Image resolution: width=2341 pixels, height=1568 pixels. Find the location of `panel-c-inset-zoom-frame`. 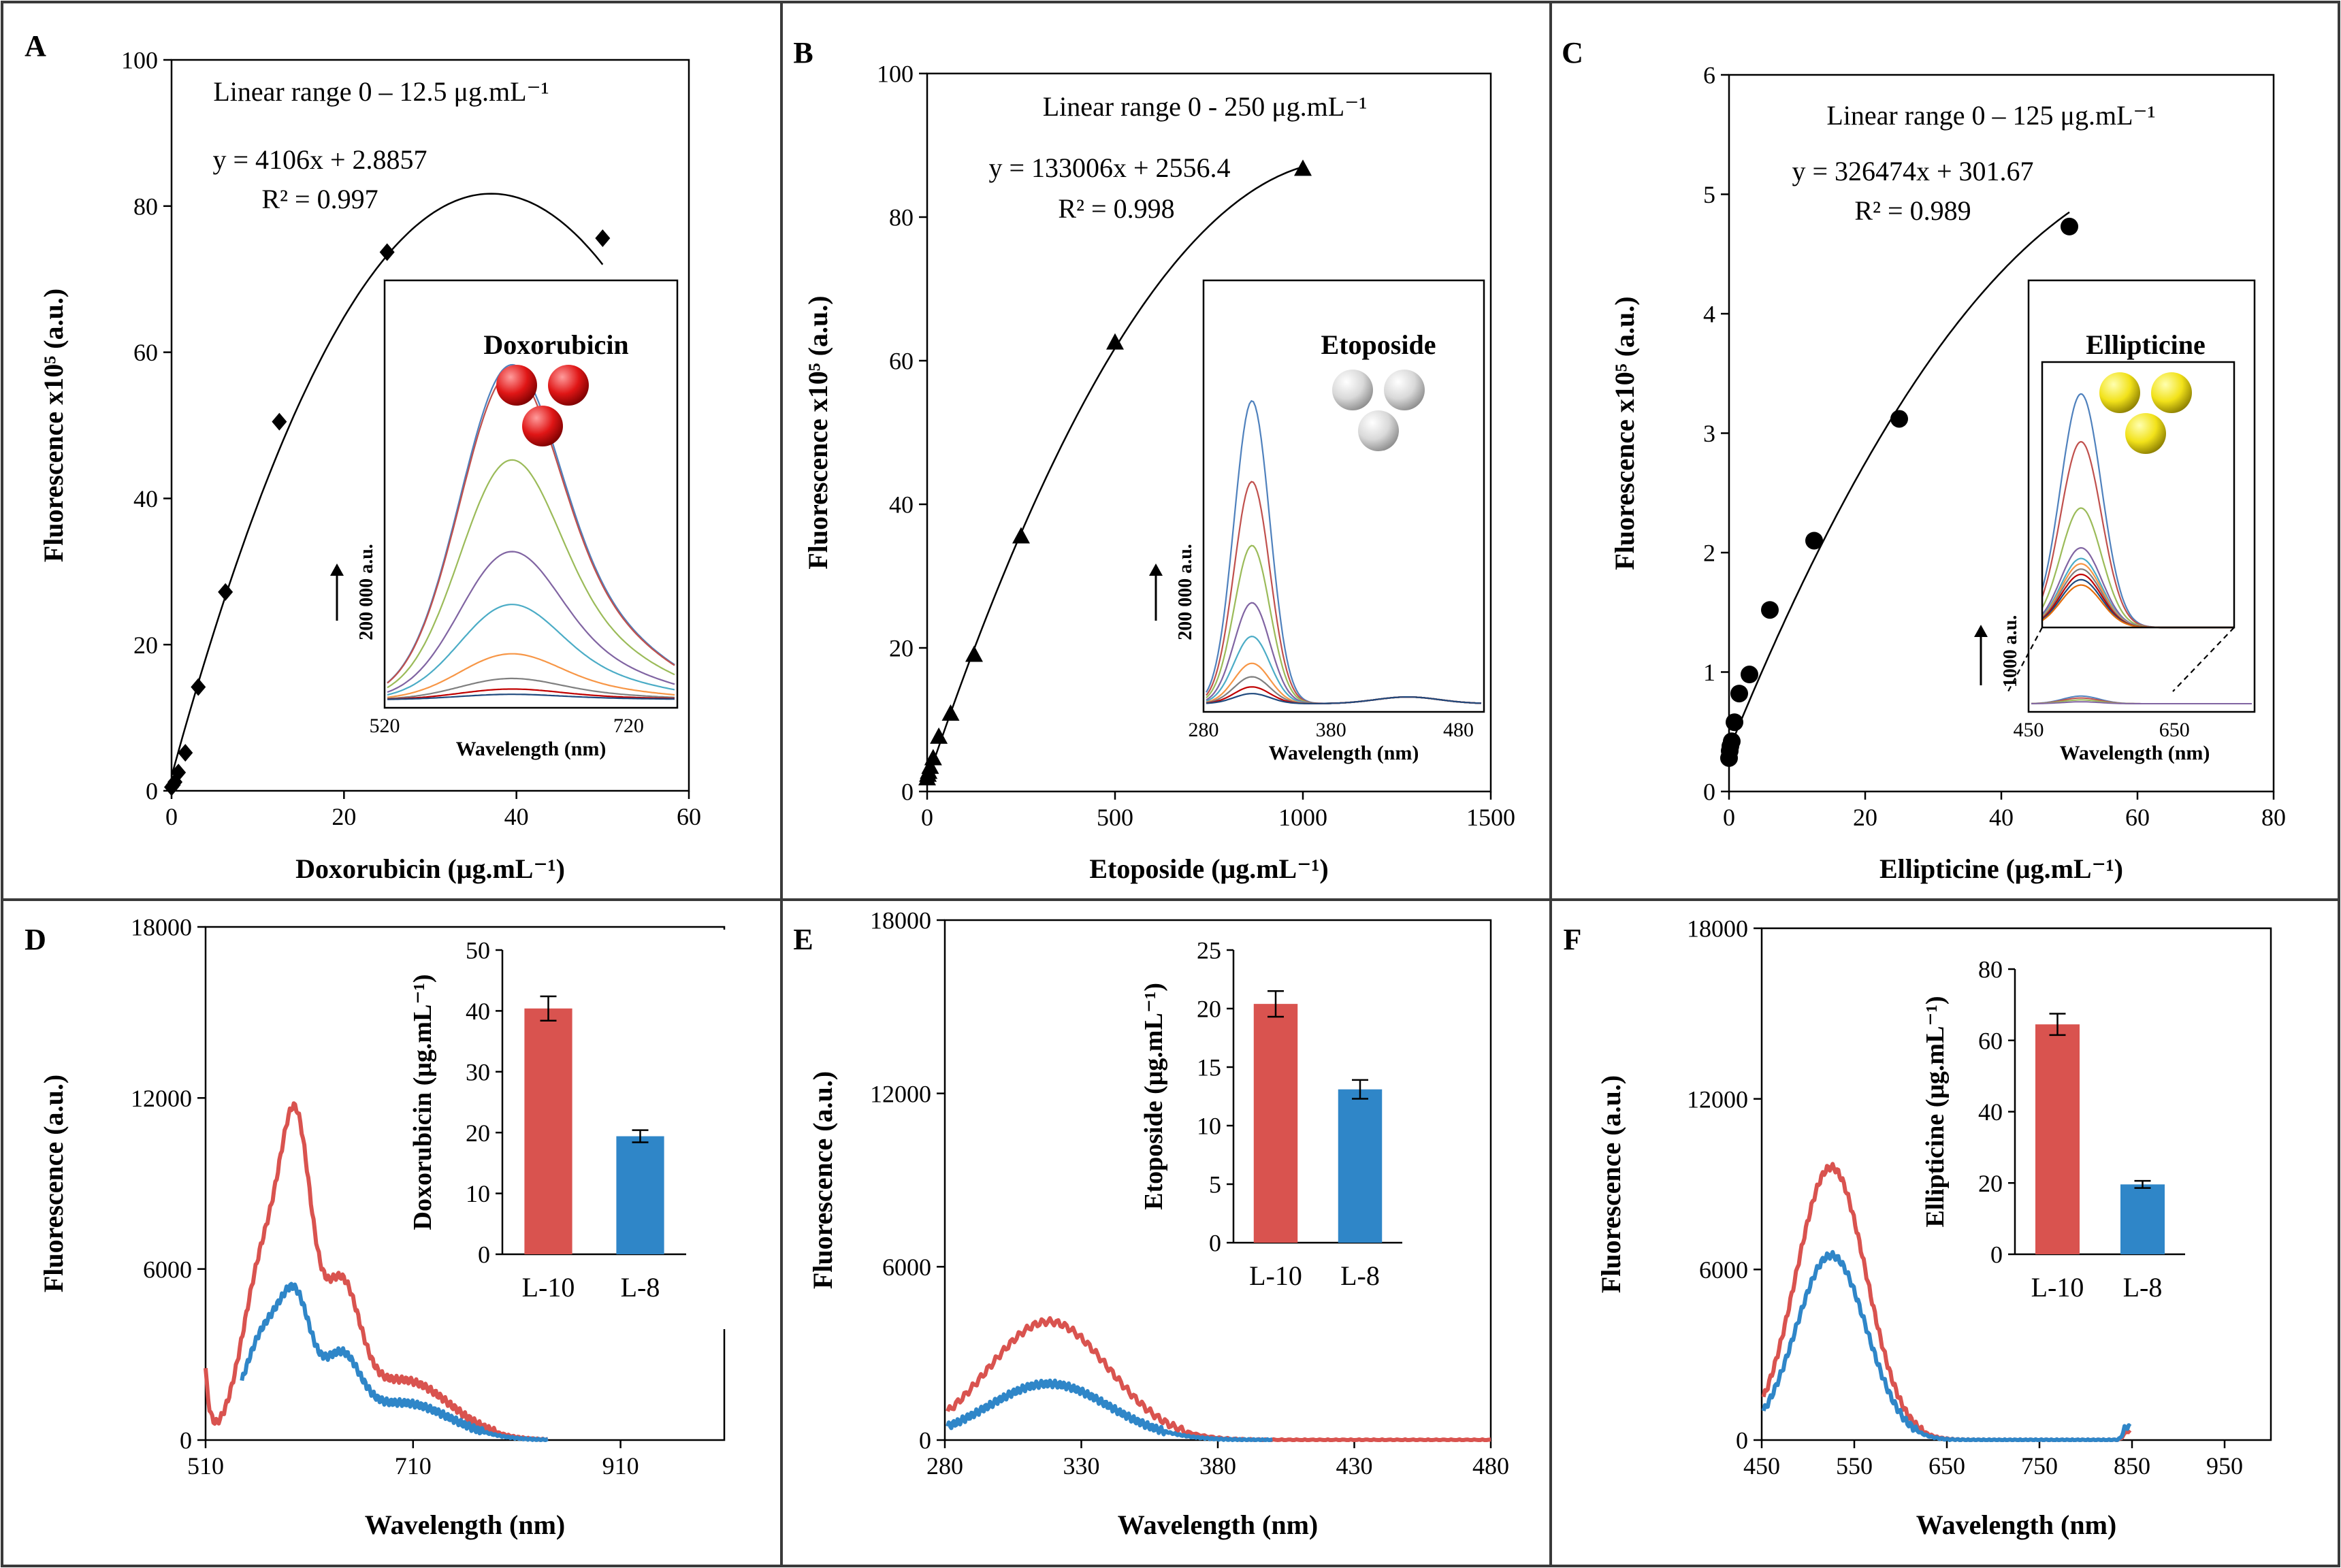

panel-c-inset-zoom-frame is located at coordinates (2138, 495).